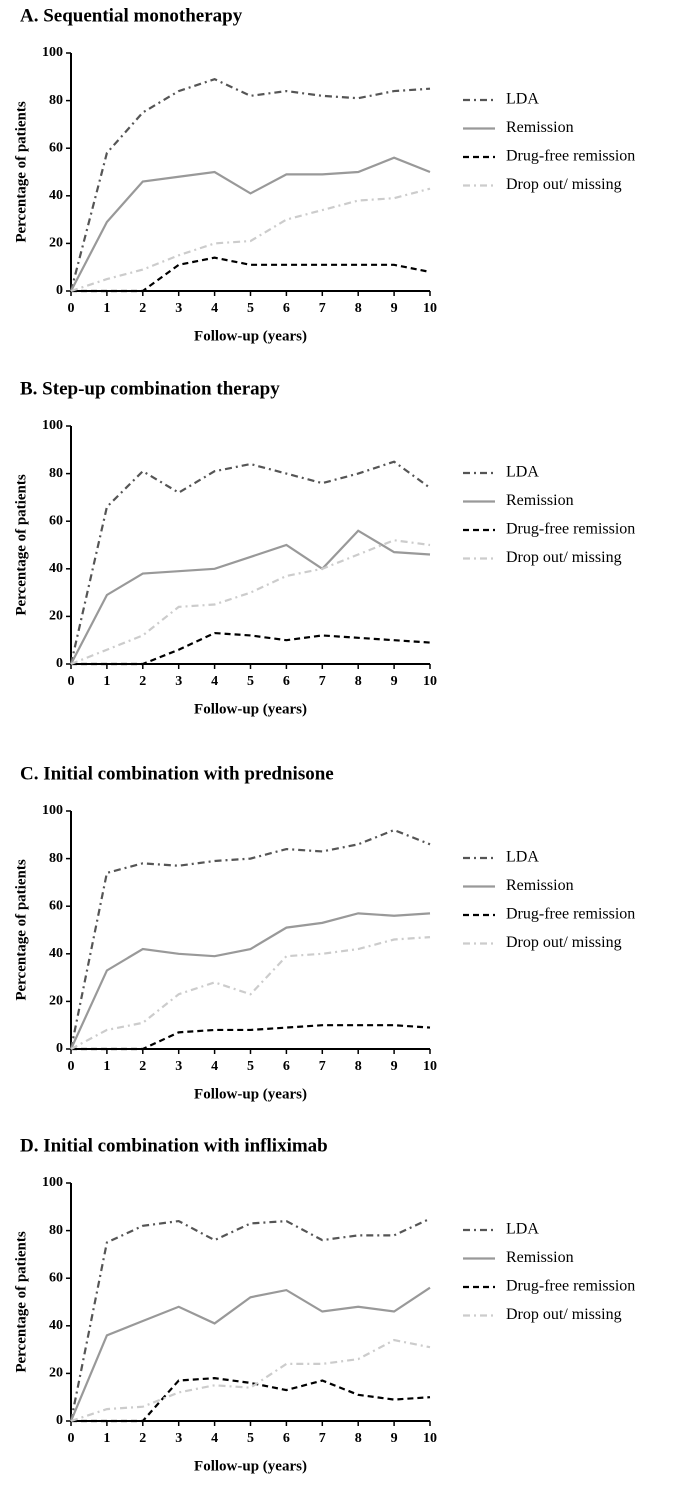 The width and height of the screenshot is (692, 1485). I want to click on chart-title: C. Initial combination with prednisone, so click(177, 773).